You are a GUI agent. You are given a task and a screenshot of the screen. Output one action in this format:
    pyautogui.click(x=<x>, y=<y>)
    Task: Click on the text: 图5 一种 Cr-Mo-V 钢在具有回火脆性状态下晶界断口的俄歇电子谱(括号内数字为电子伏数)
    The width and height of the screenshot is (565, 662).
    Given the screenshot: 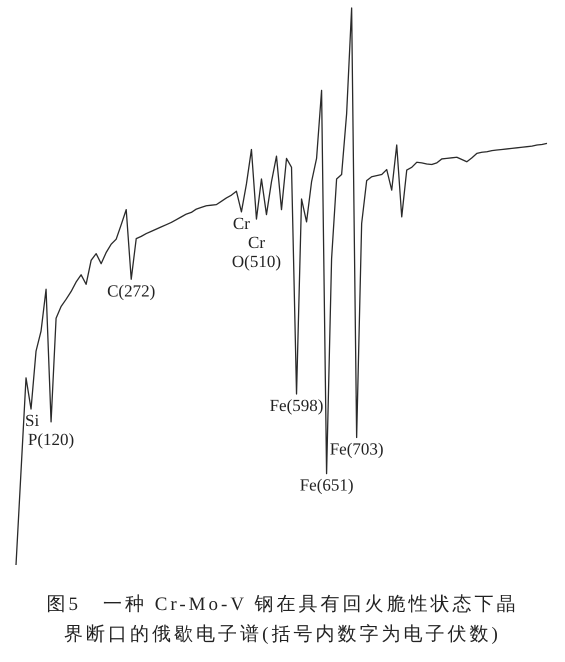 What is the action you would take?
    pyautogui.click(x=282, y=620)
    